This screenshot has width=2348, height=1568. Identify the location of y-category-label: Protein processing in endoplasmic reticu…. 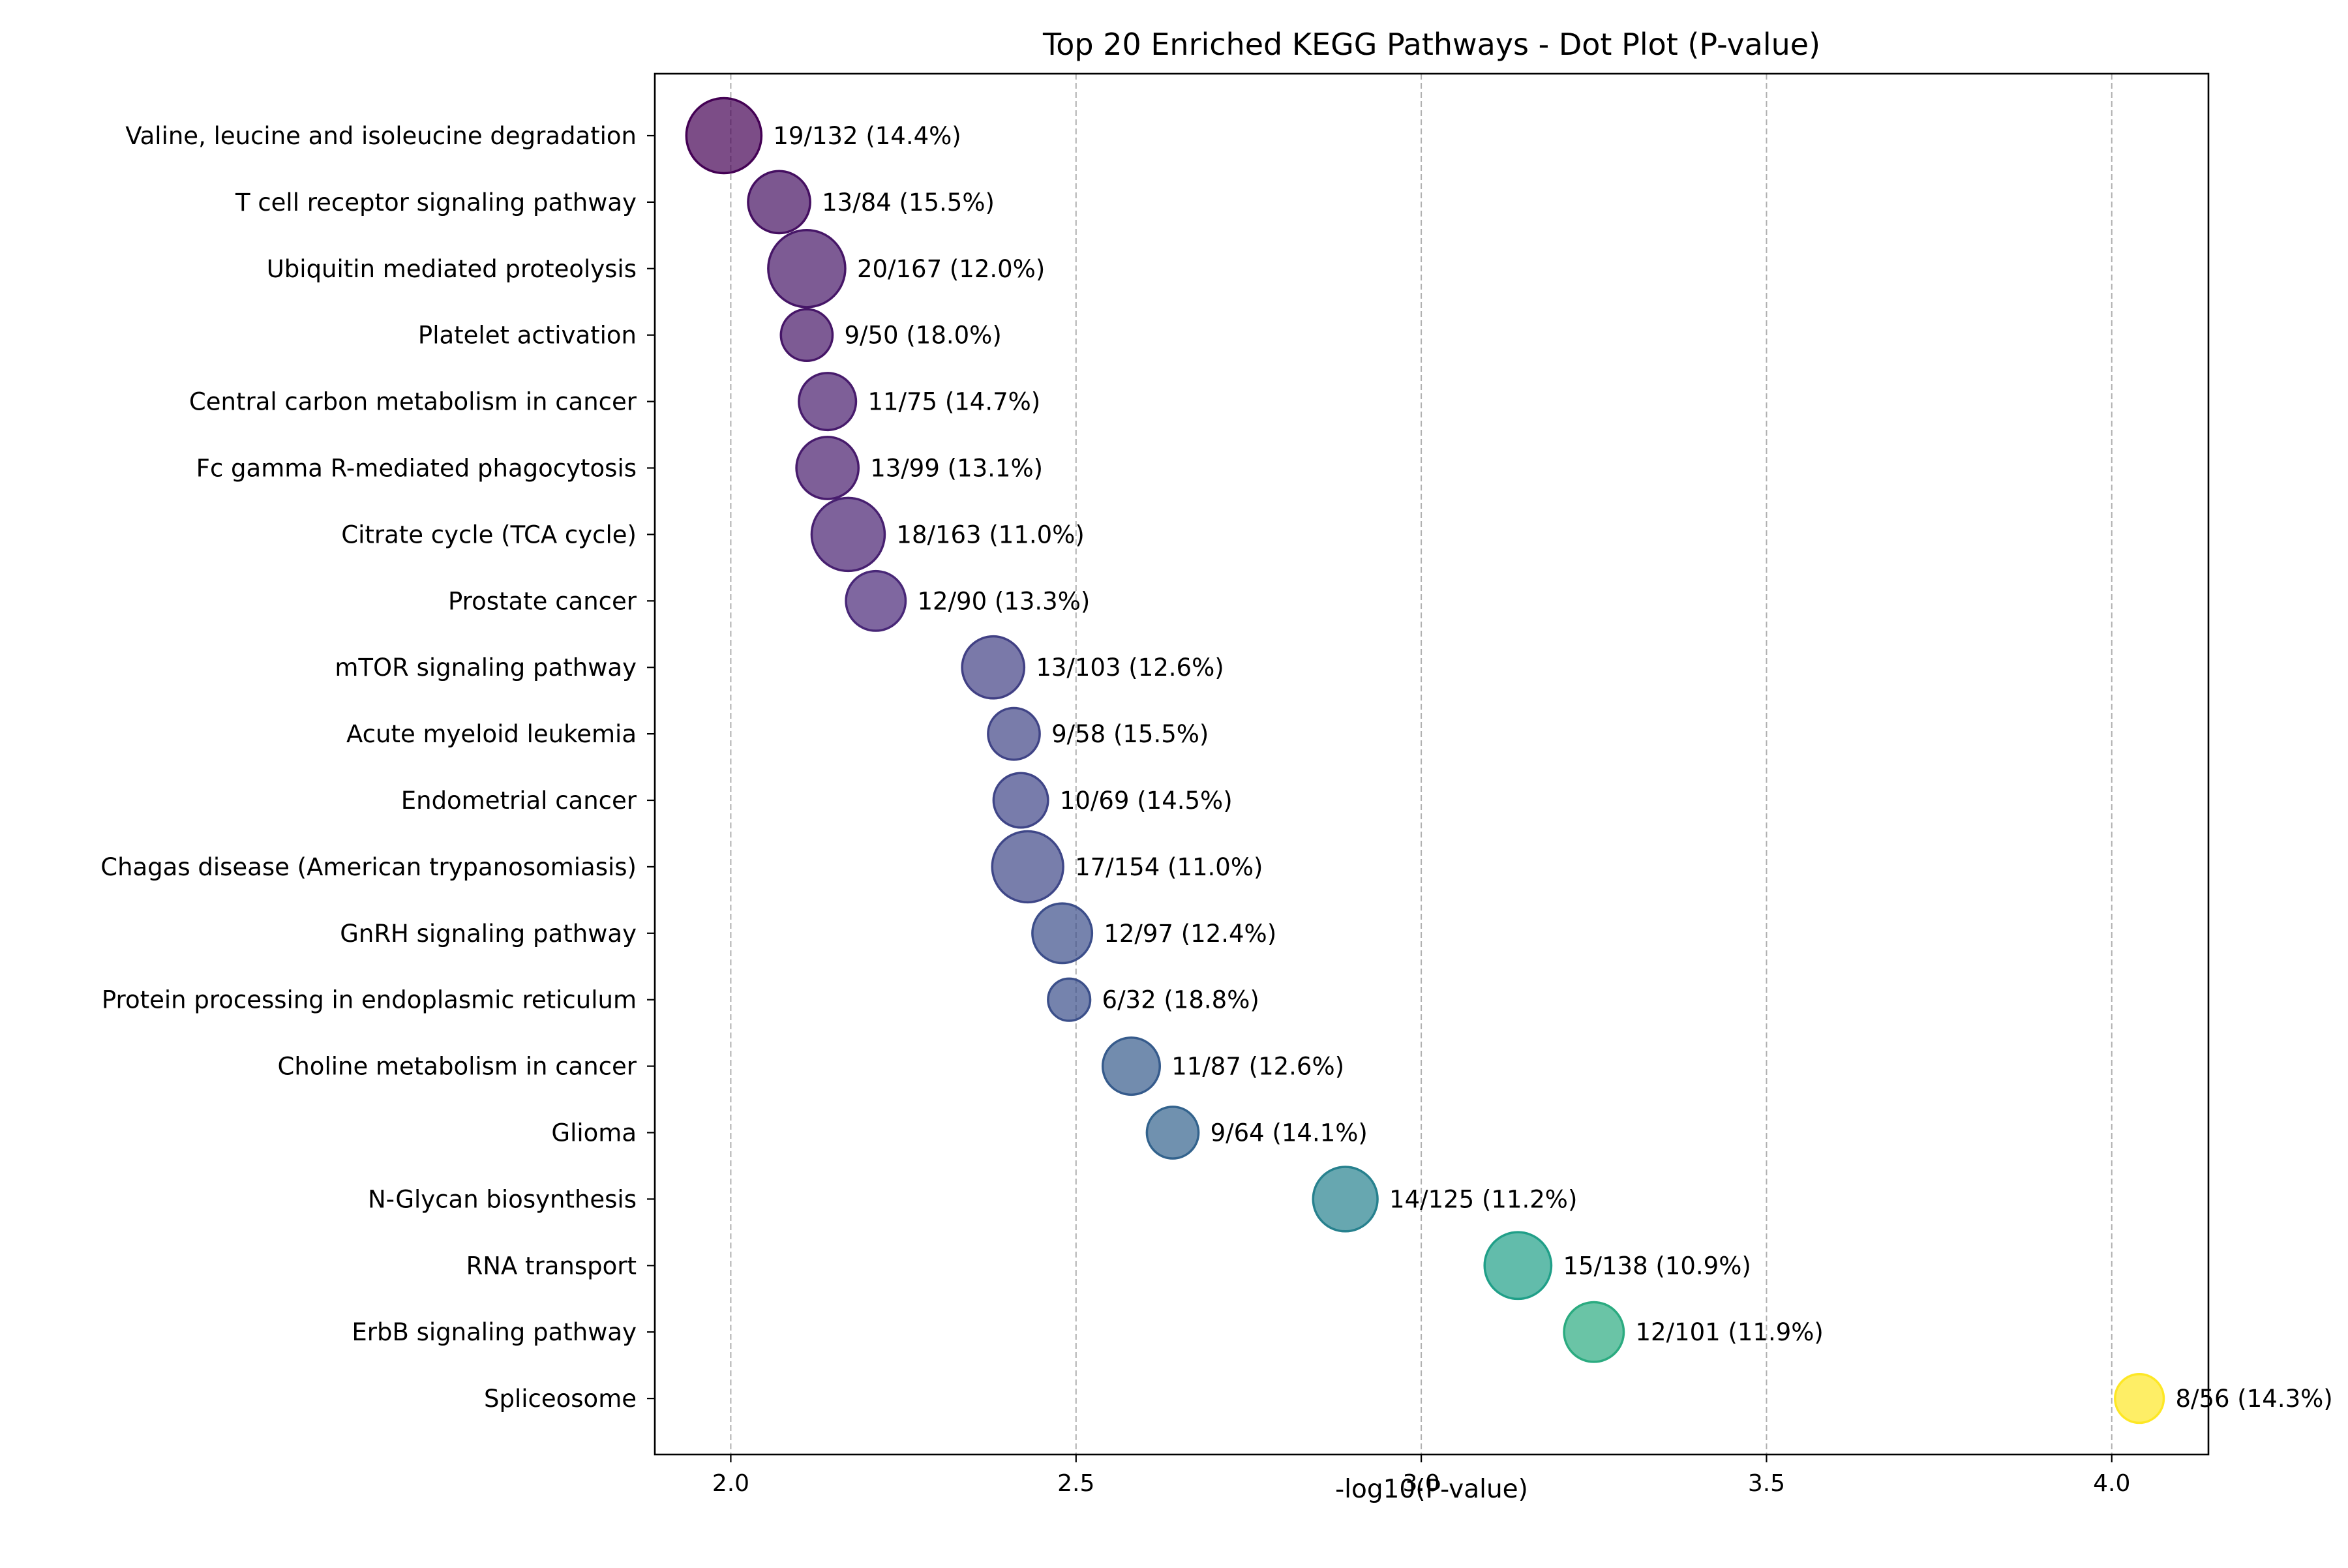
(370, 1000).